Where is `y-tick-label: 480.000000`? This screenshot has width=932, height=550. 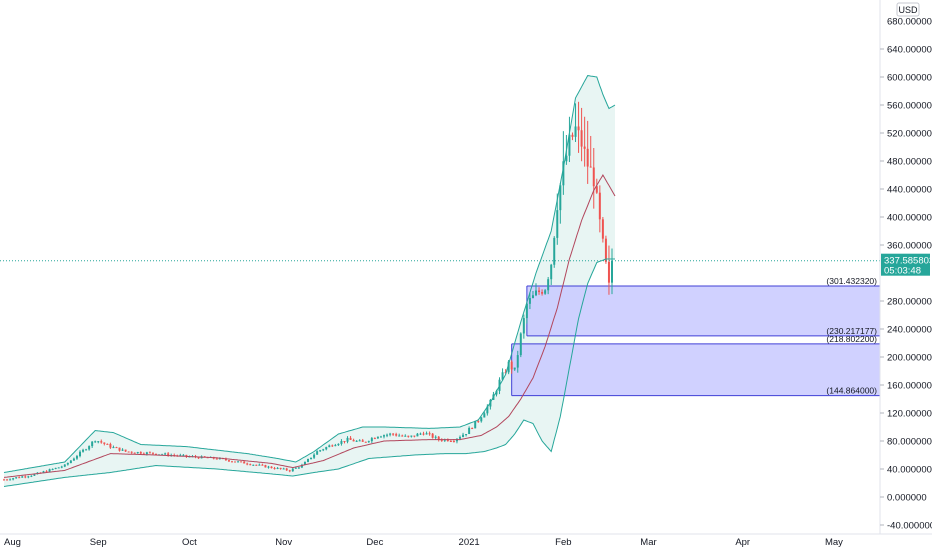 y-tick-label: 480.000000 is located at coordinates (909, 162).